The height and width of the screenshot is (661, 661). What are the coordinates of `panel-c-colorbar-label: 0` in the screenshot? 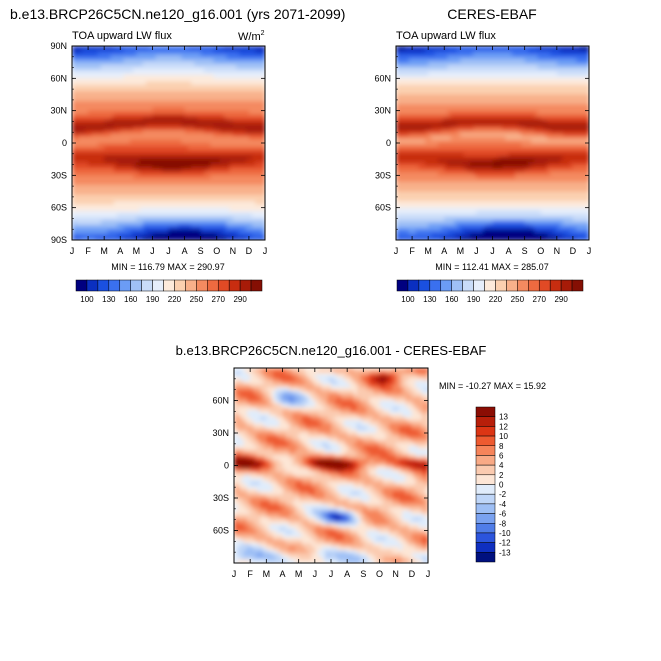 It's located at (501, 485).